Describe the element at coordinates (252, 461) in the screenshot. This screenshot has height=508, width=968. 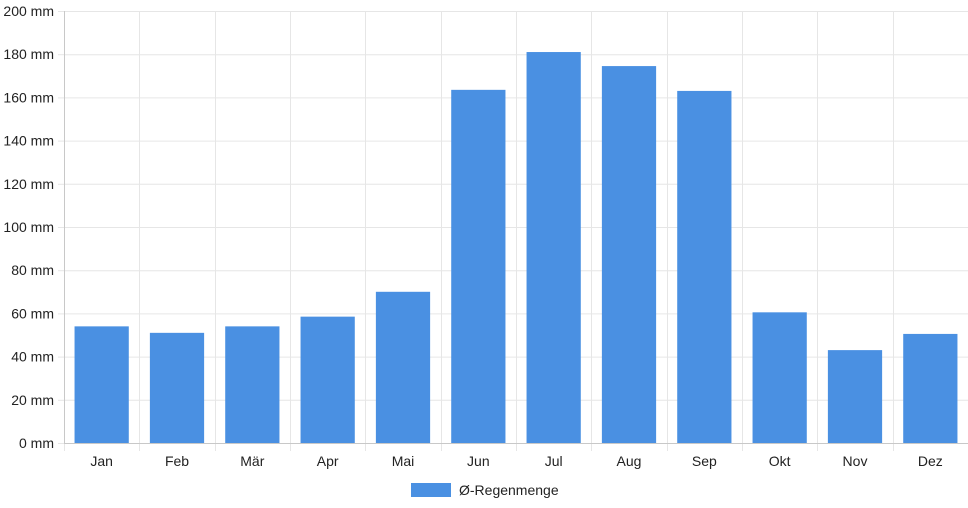
I see `x-tick-label: Mär` at that location.